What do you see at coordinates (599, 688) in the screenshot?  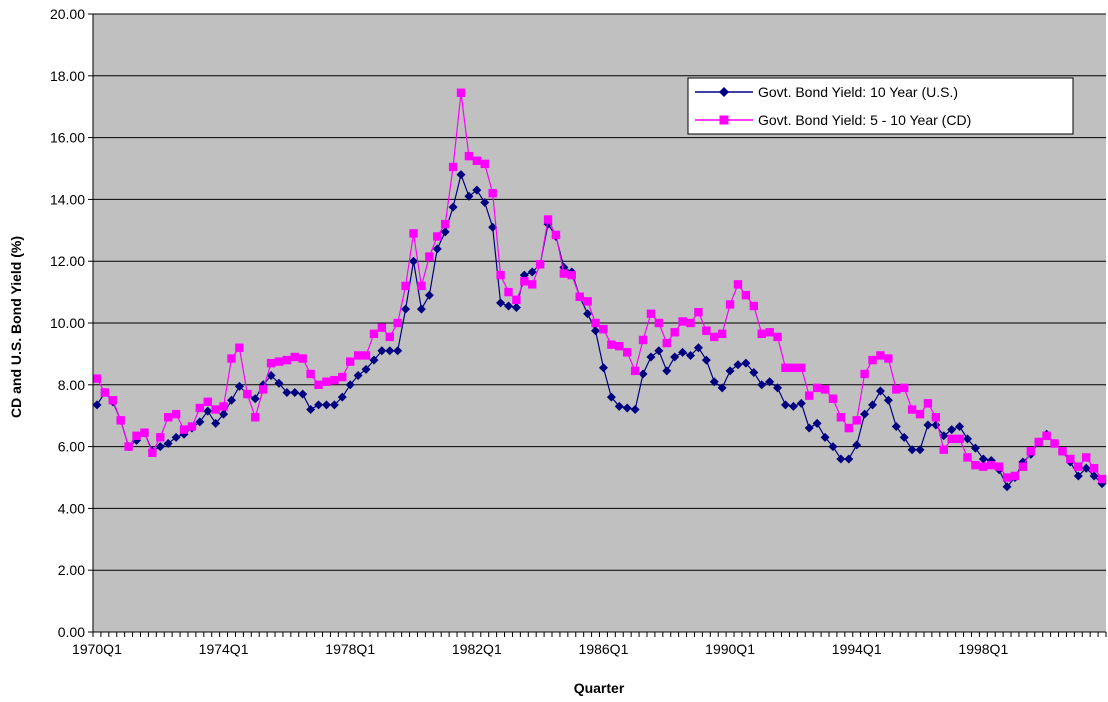 I see `x-axis-title: Quarter` at bounding box center [599, 688].